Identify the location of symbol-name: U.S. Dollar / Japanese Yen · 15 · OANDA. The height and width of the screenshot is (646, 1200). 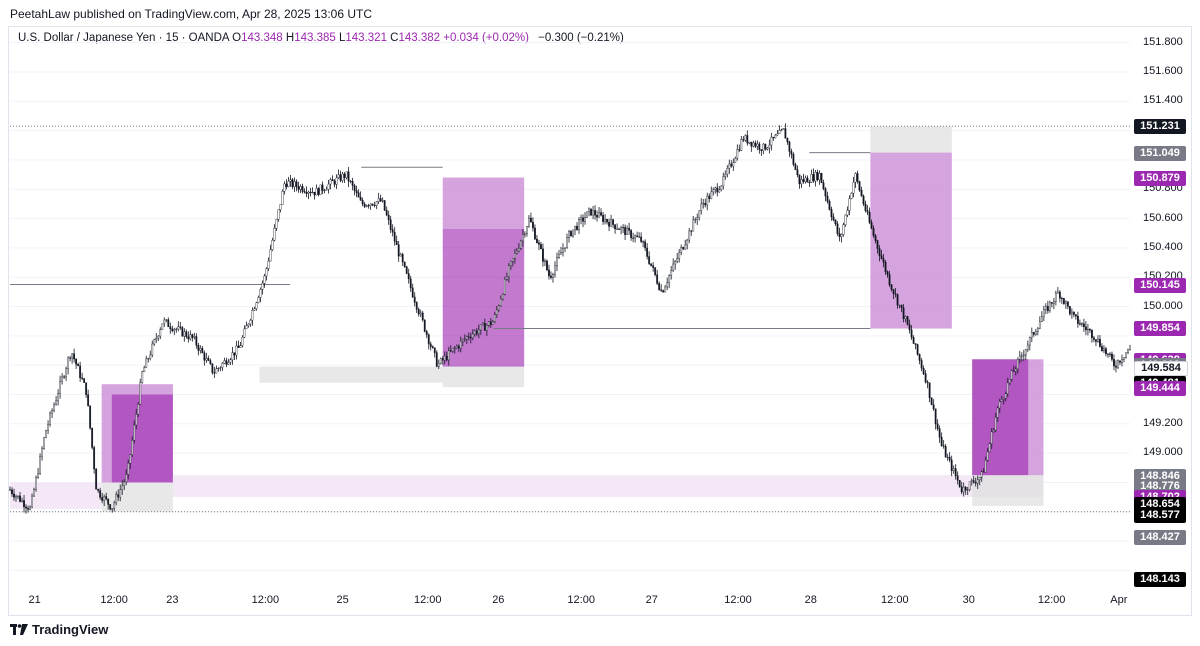
(123, 38).